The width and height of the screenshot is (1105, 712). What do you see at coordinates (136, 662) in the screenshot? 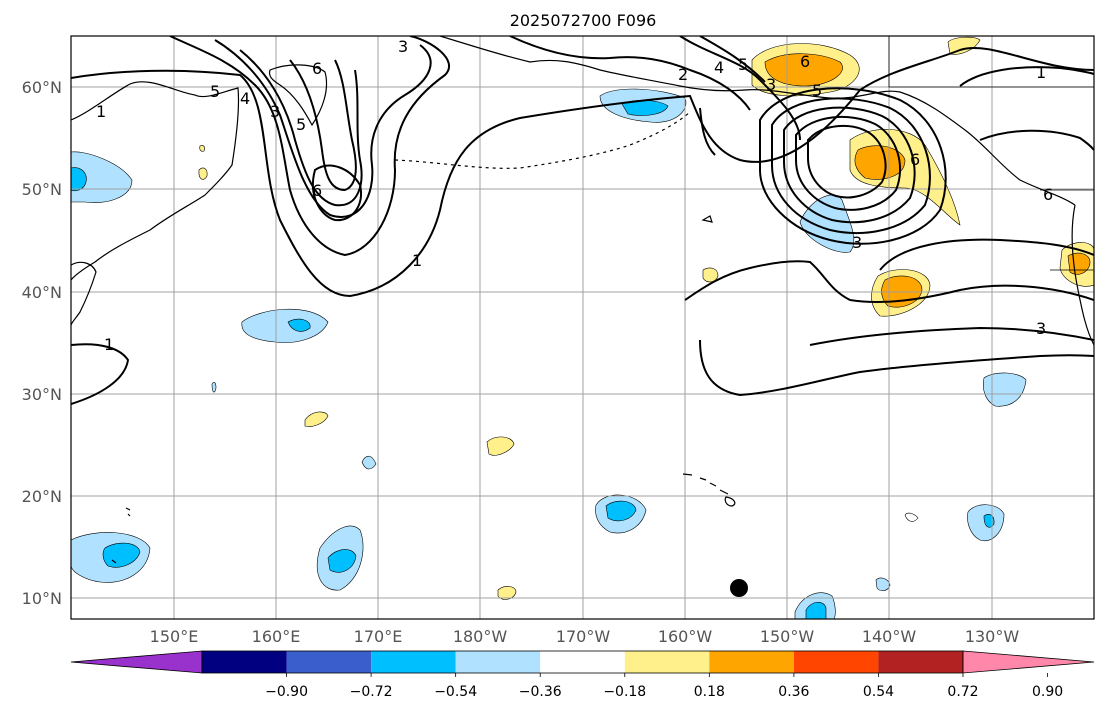
I see `colorbar-extend-min` at bounding box center [136, 662].